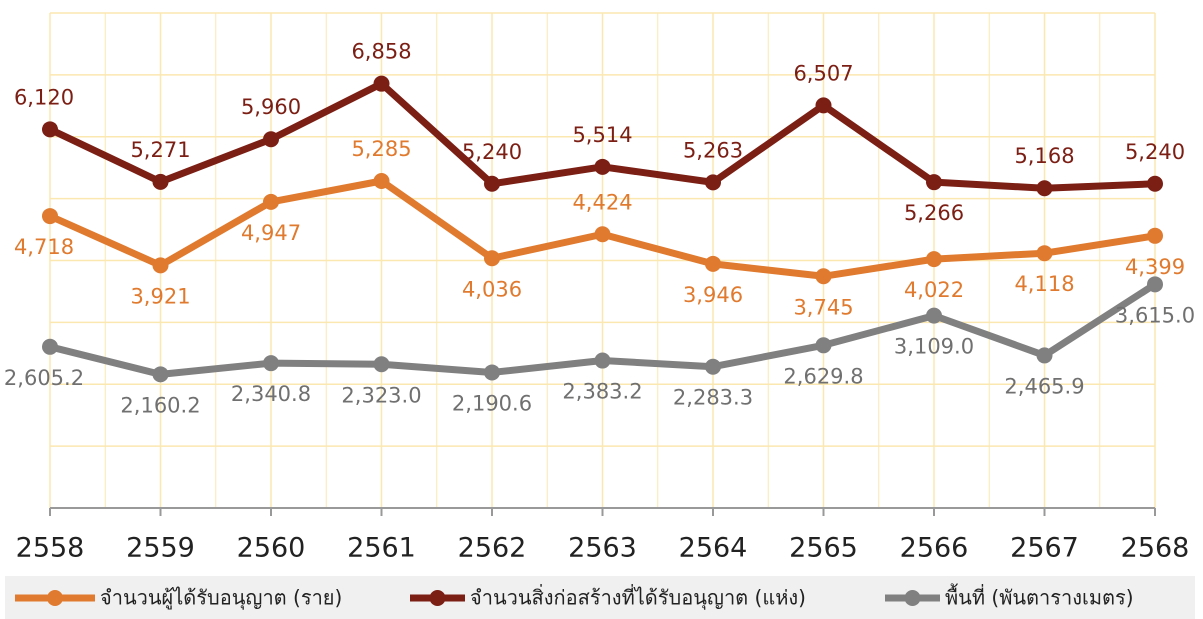 This screenshot has height=619, width=1203. Describe the element at coordinates (381, 395) in the screenshot. I see `data-label: 2,323.0` at that location.